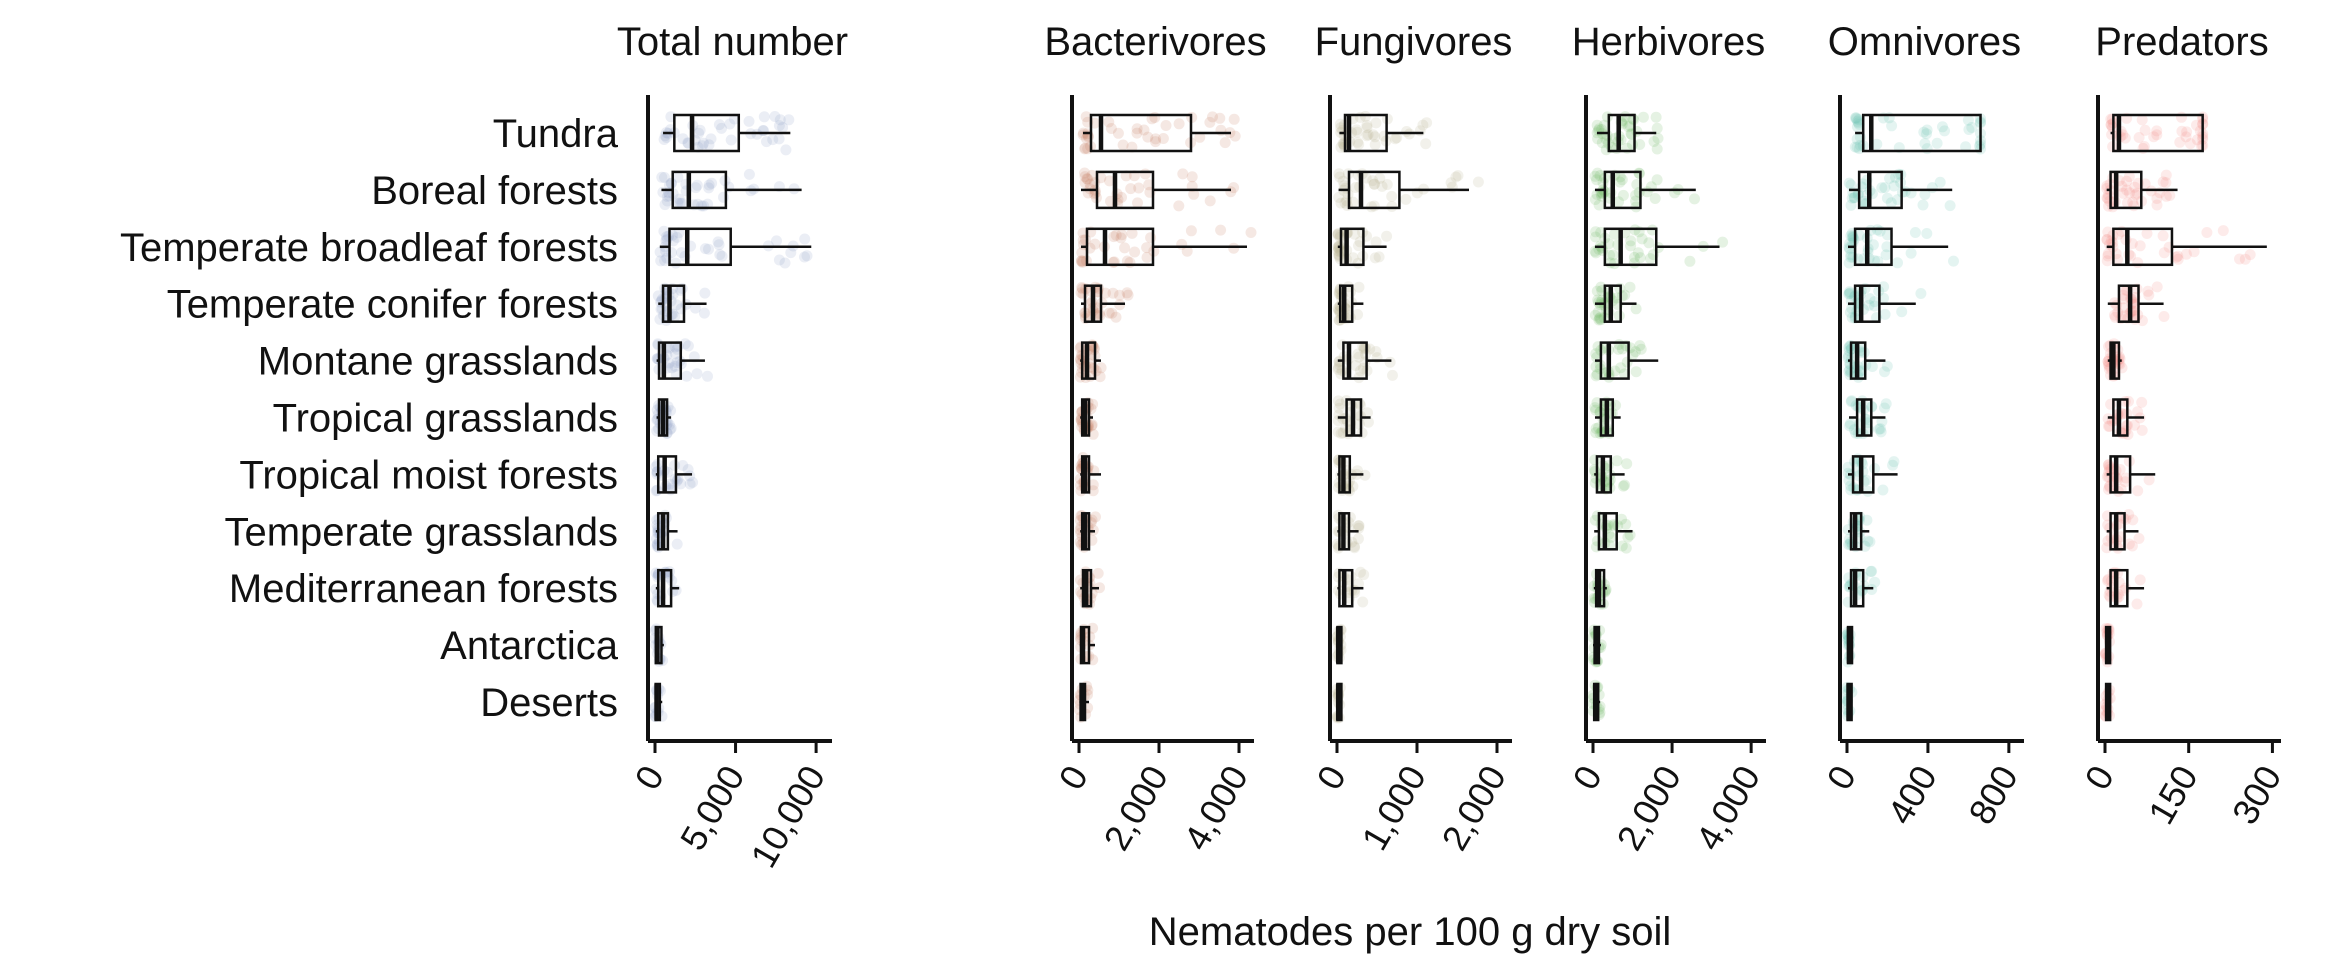 The image size is (2325, 968). I want to click on x-tick-label: 400, so click(1912, 795).